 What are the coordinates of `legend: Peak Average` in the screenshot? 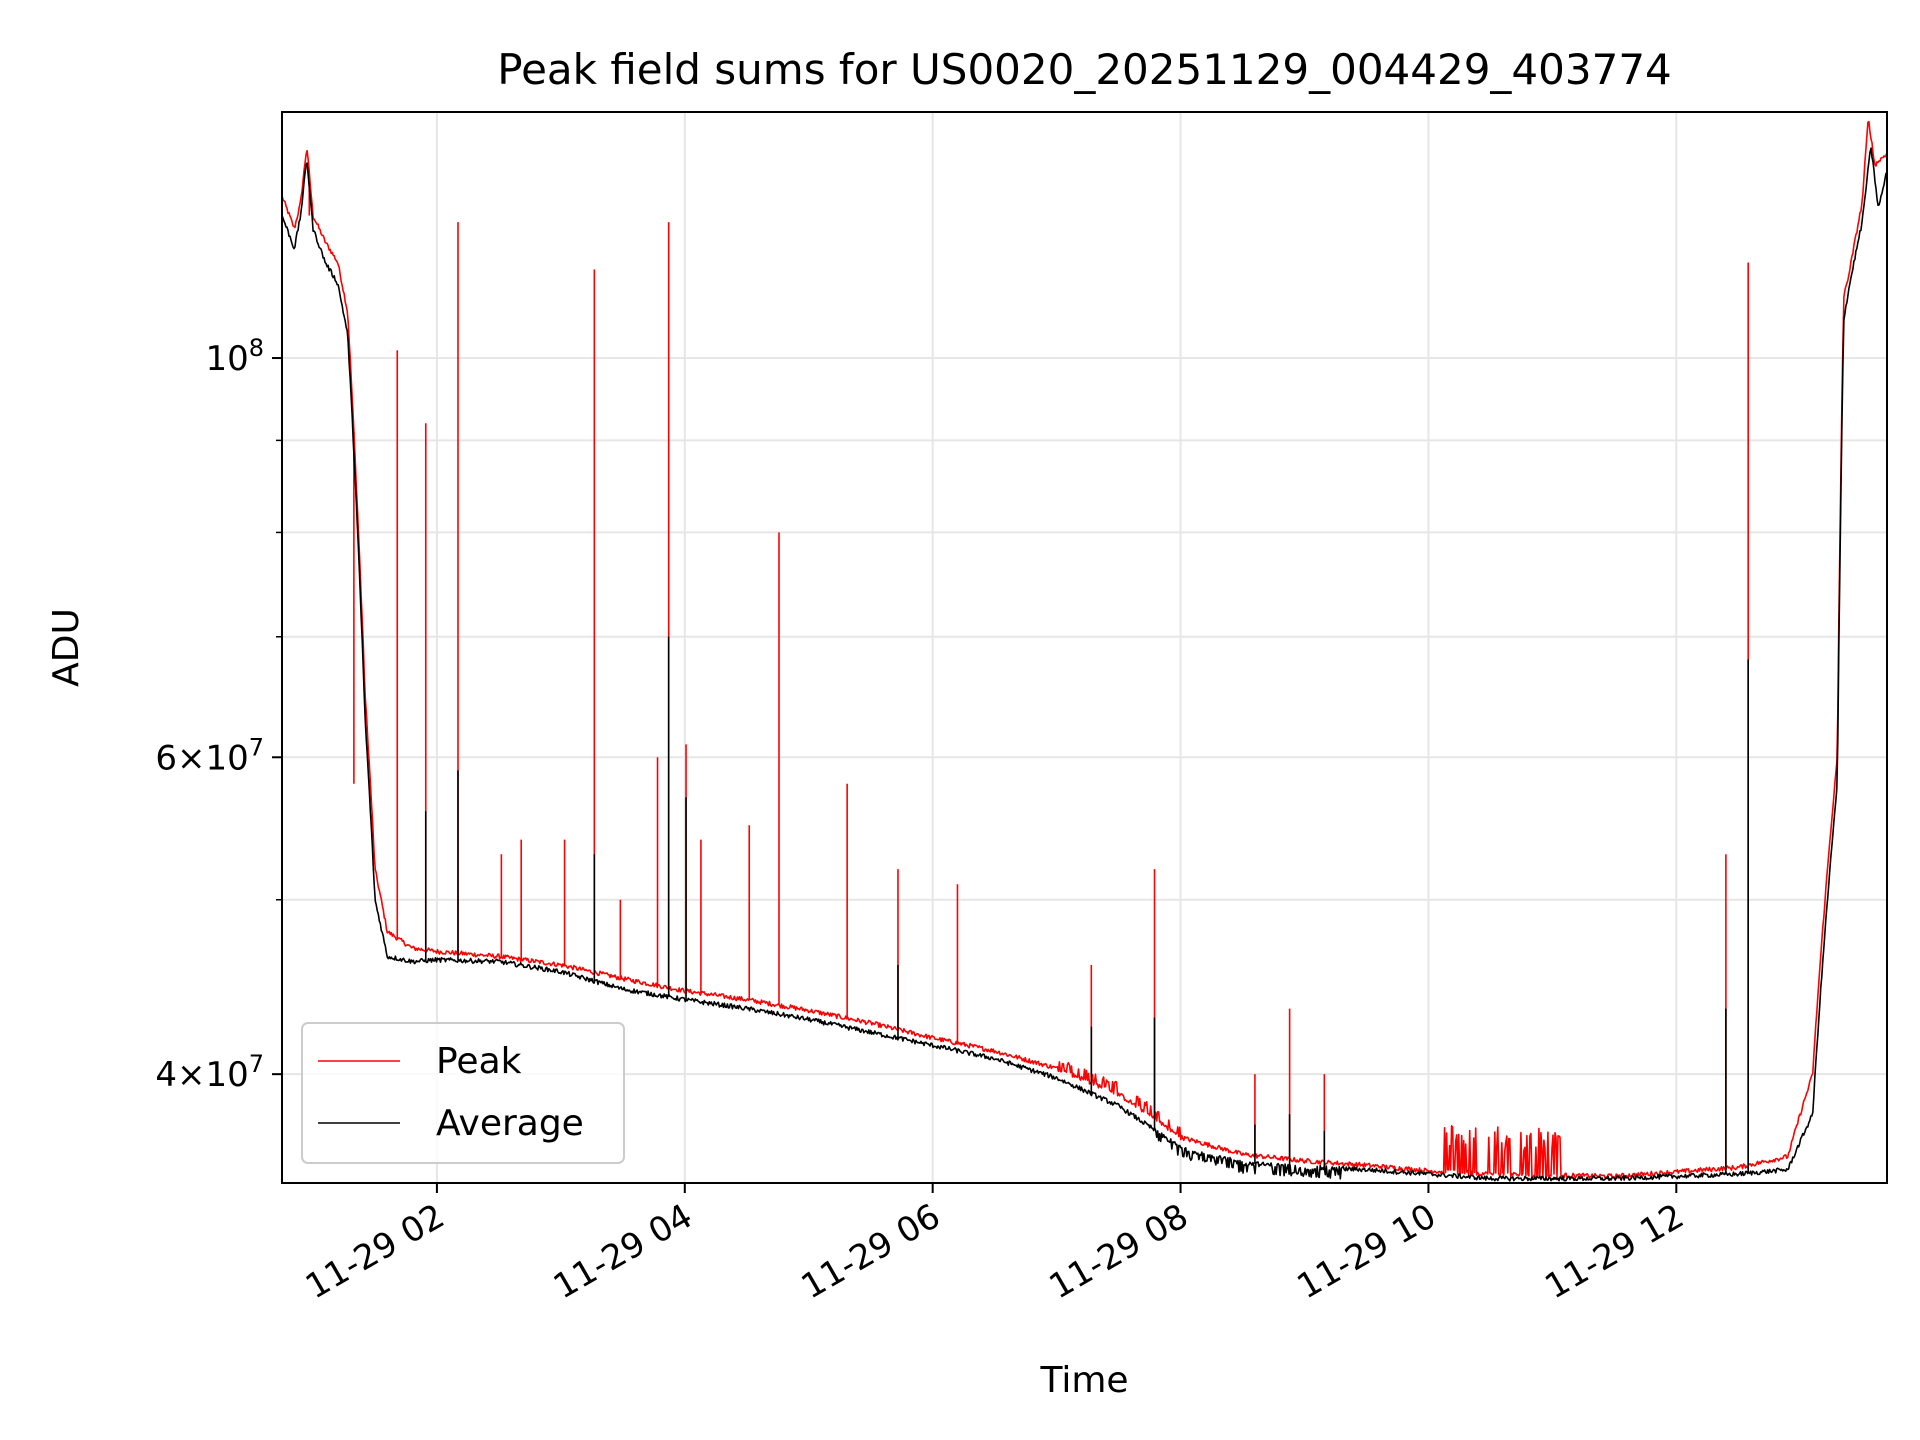 It's located at (463, 1093).